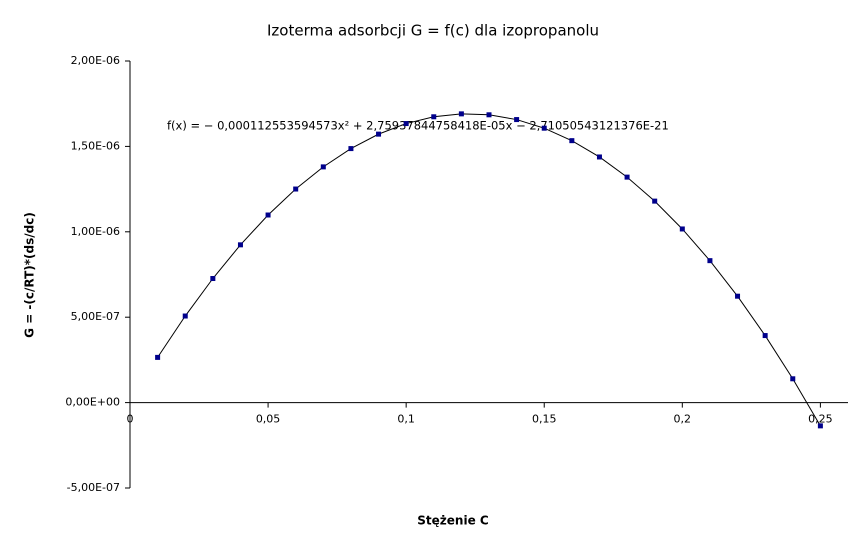 This screenshot has height=548, width=867. What do you see at coordinates (130, 419) in the screenshot?
I see `x-tick-label: 0` at bounding box center [130, 419].